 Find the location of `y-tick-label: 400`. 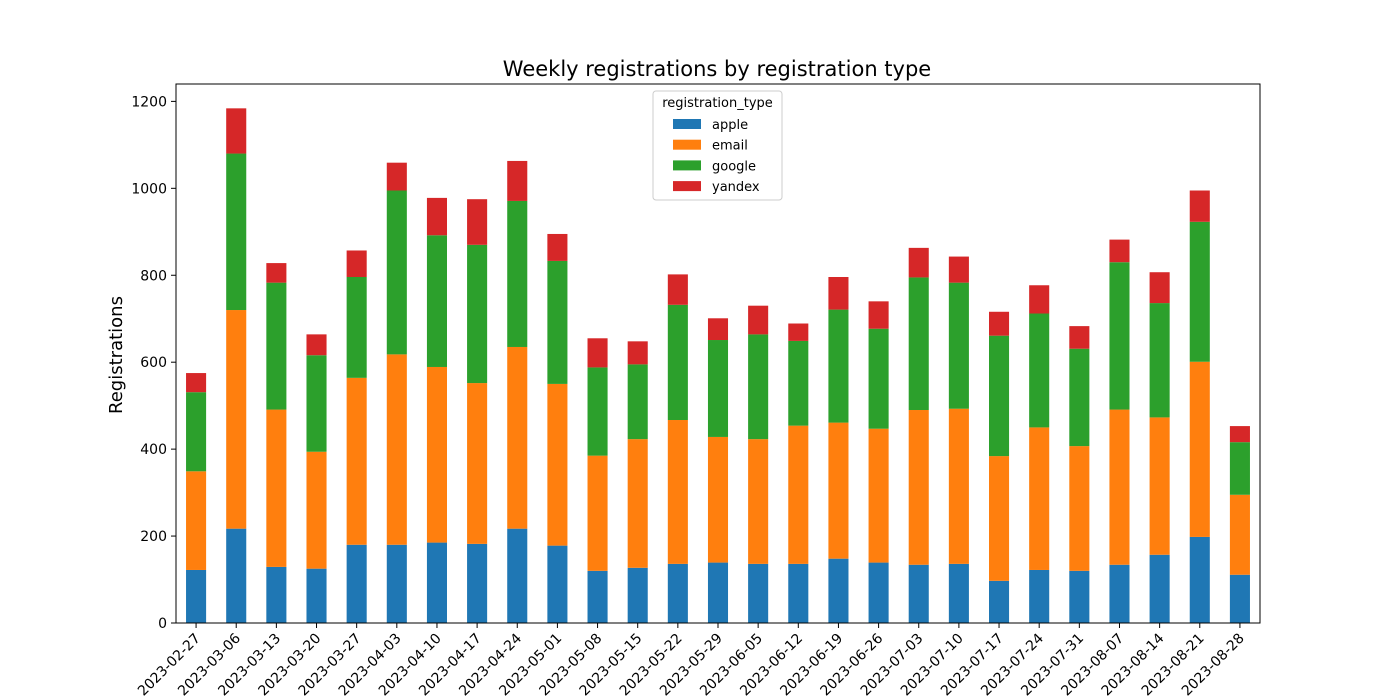

y-tick-label: 400 is located at coordinates (153, 450).